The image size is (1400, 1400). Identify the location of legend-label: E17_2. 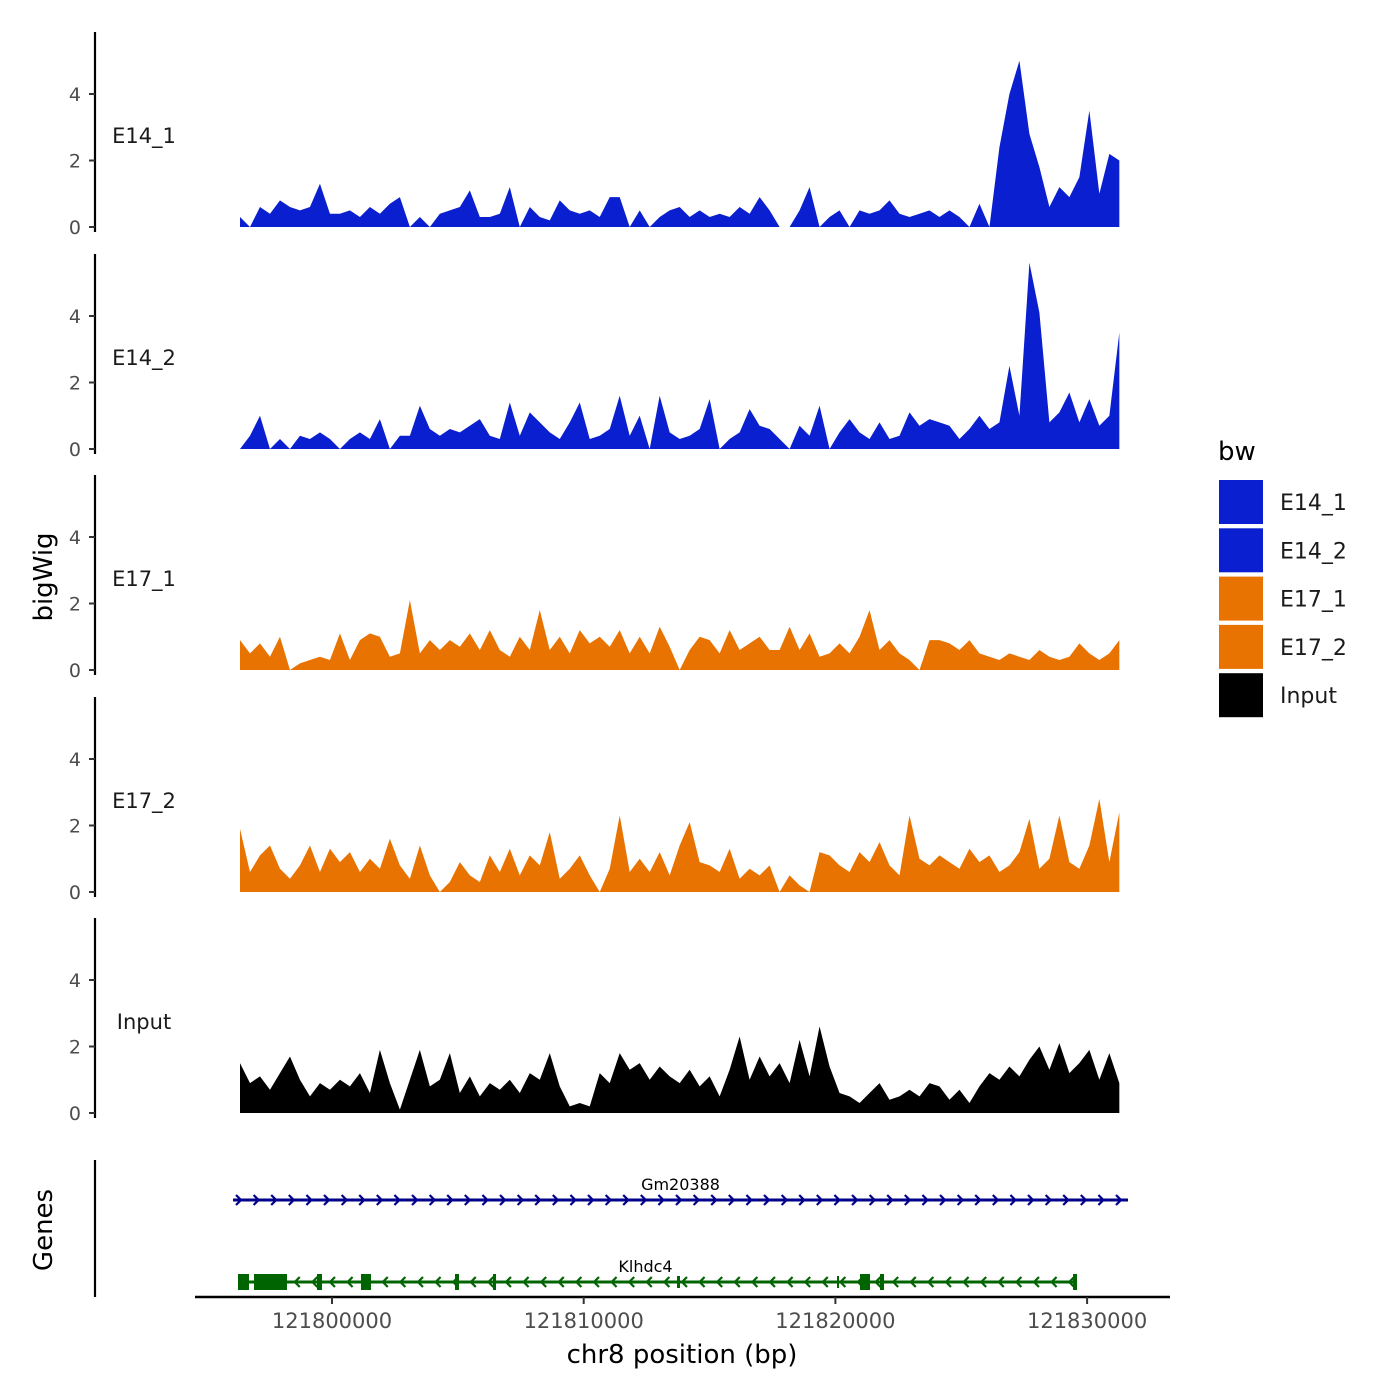
(1313, 648).